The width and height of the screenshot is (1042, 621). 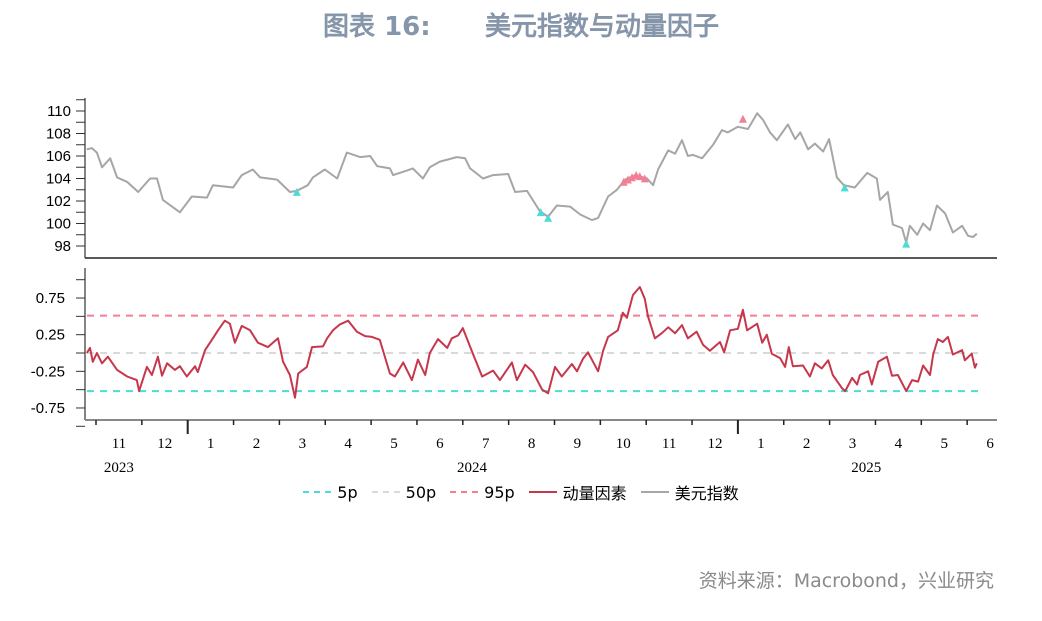 What do you see at coordinates (421, 492) in the screenshot?
I see `legend-label: 50p` at bounding box center [421, 492].